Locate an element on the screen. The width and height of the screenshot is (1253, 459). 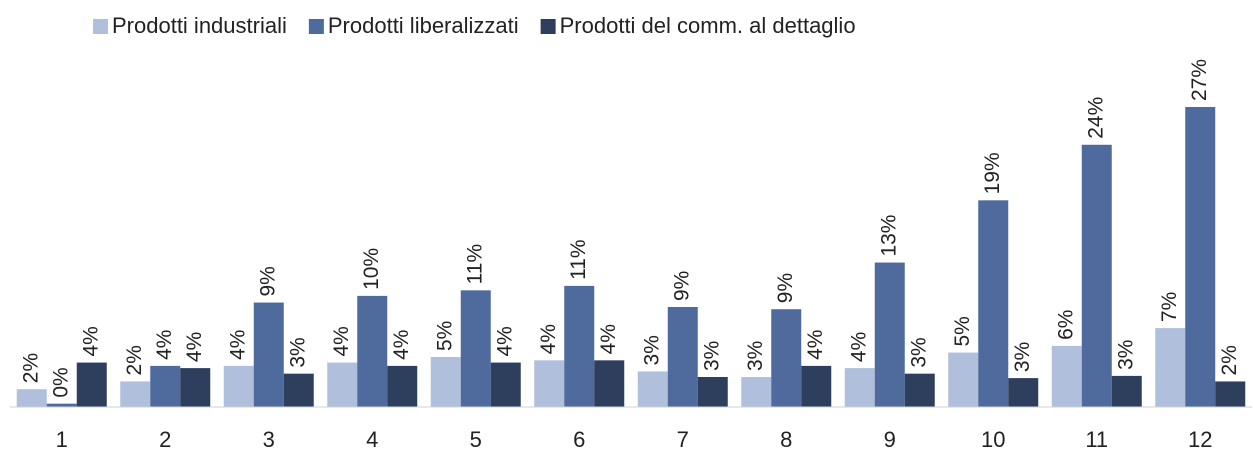
x-tick-label: 3 is located at coordinates (269, 439).